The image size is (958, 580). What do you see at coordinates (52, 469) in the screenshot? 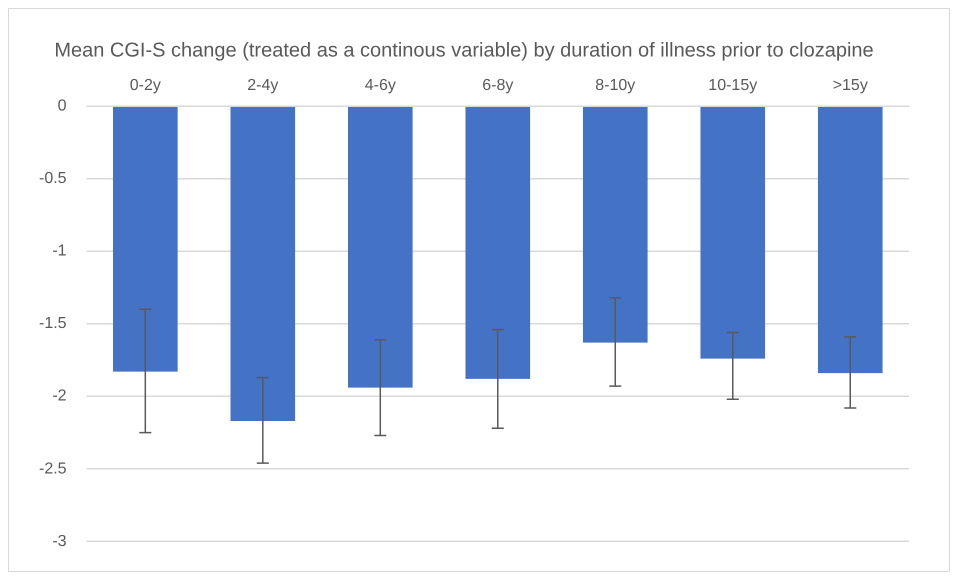
I see `y-tick-label: -2.5` at bounding box center [52, 469].